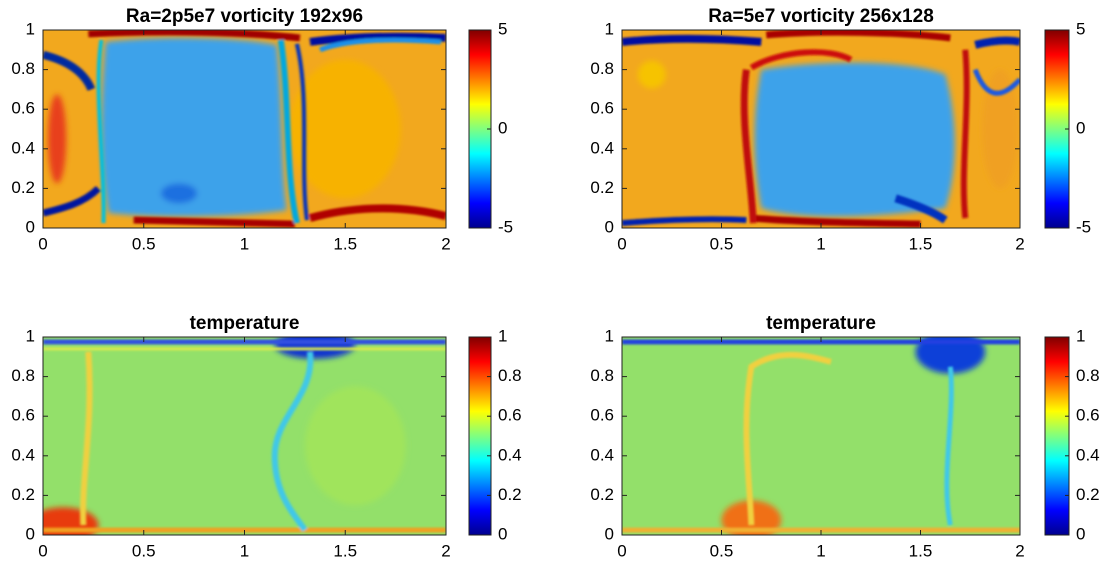  I want to click on chart-title: Ra=5e7 vorticity 256x128, so click(821, 16).